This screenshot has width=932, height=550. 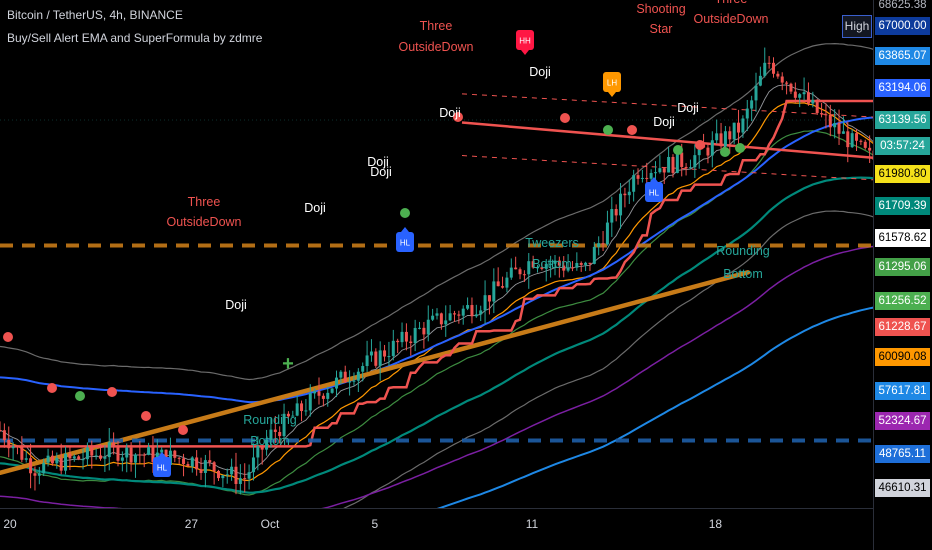 I want to click on price-tag: 52324.67, so click(x=902, y=421).